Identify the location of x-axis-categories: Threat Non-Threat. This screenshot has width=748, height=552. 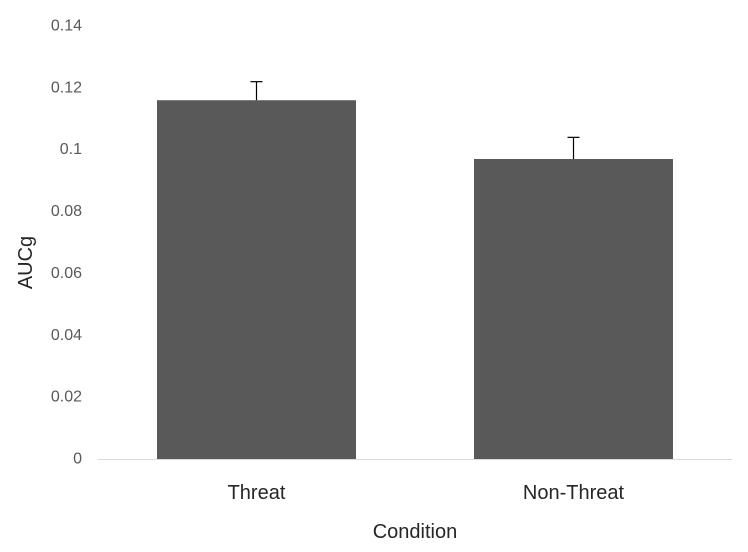
(426, 493).